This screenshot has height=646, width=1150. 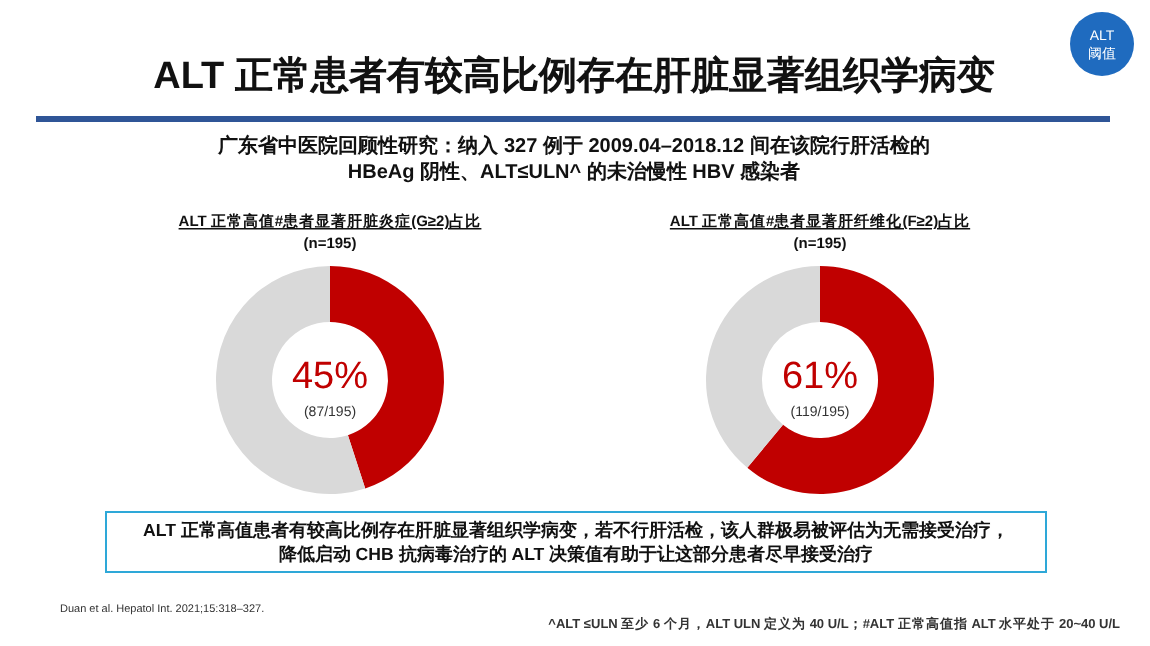 I want to click on text: ALT 正常高值患者有较高比例存在肝脏显著组织学病变，若不行肝活检，该人群极易被评估为无需接受治疗，, so click(x=576, y=530).